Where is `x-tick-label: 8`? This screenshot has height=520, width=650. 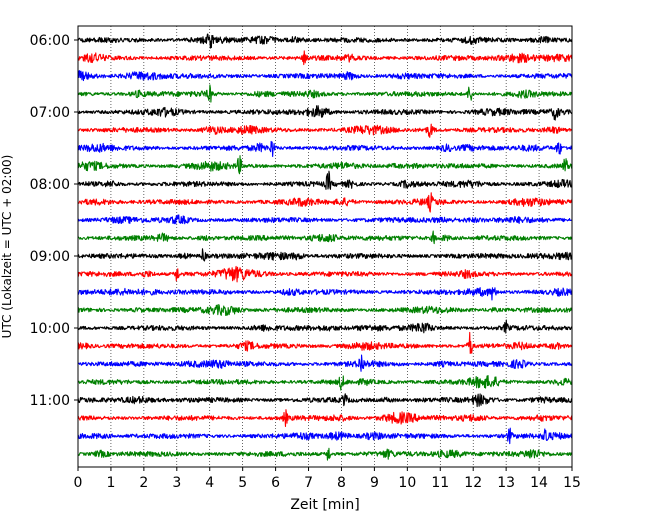 x-tick-label: 8 is located at coordinates (341, 483).